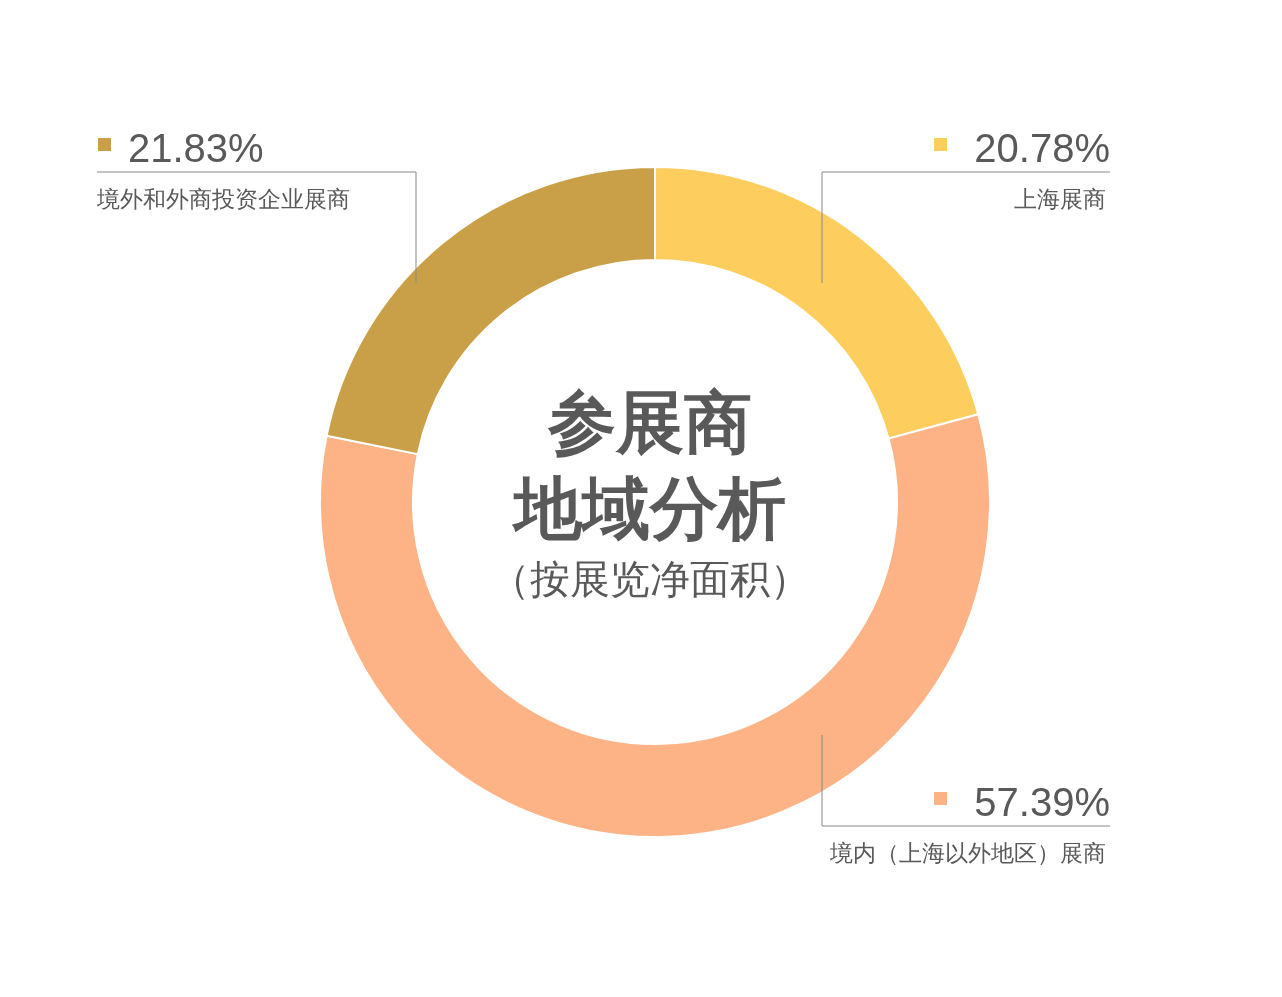 This screenshot has width=1282, height=997. Describe the element at coordinates (967, 853) in the screenshot. I see `slice-label: 境内（上海以外地区）展商` at that location.